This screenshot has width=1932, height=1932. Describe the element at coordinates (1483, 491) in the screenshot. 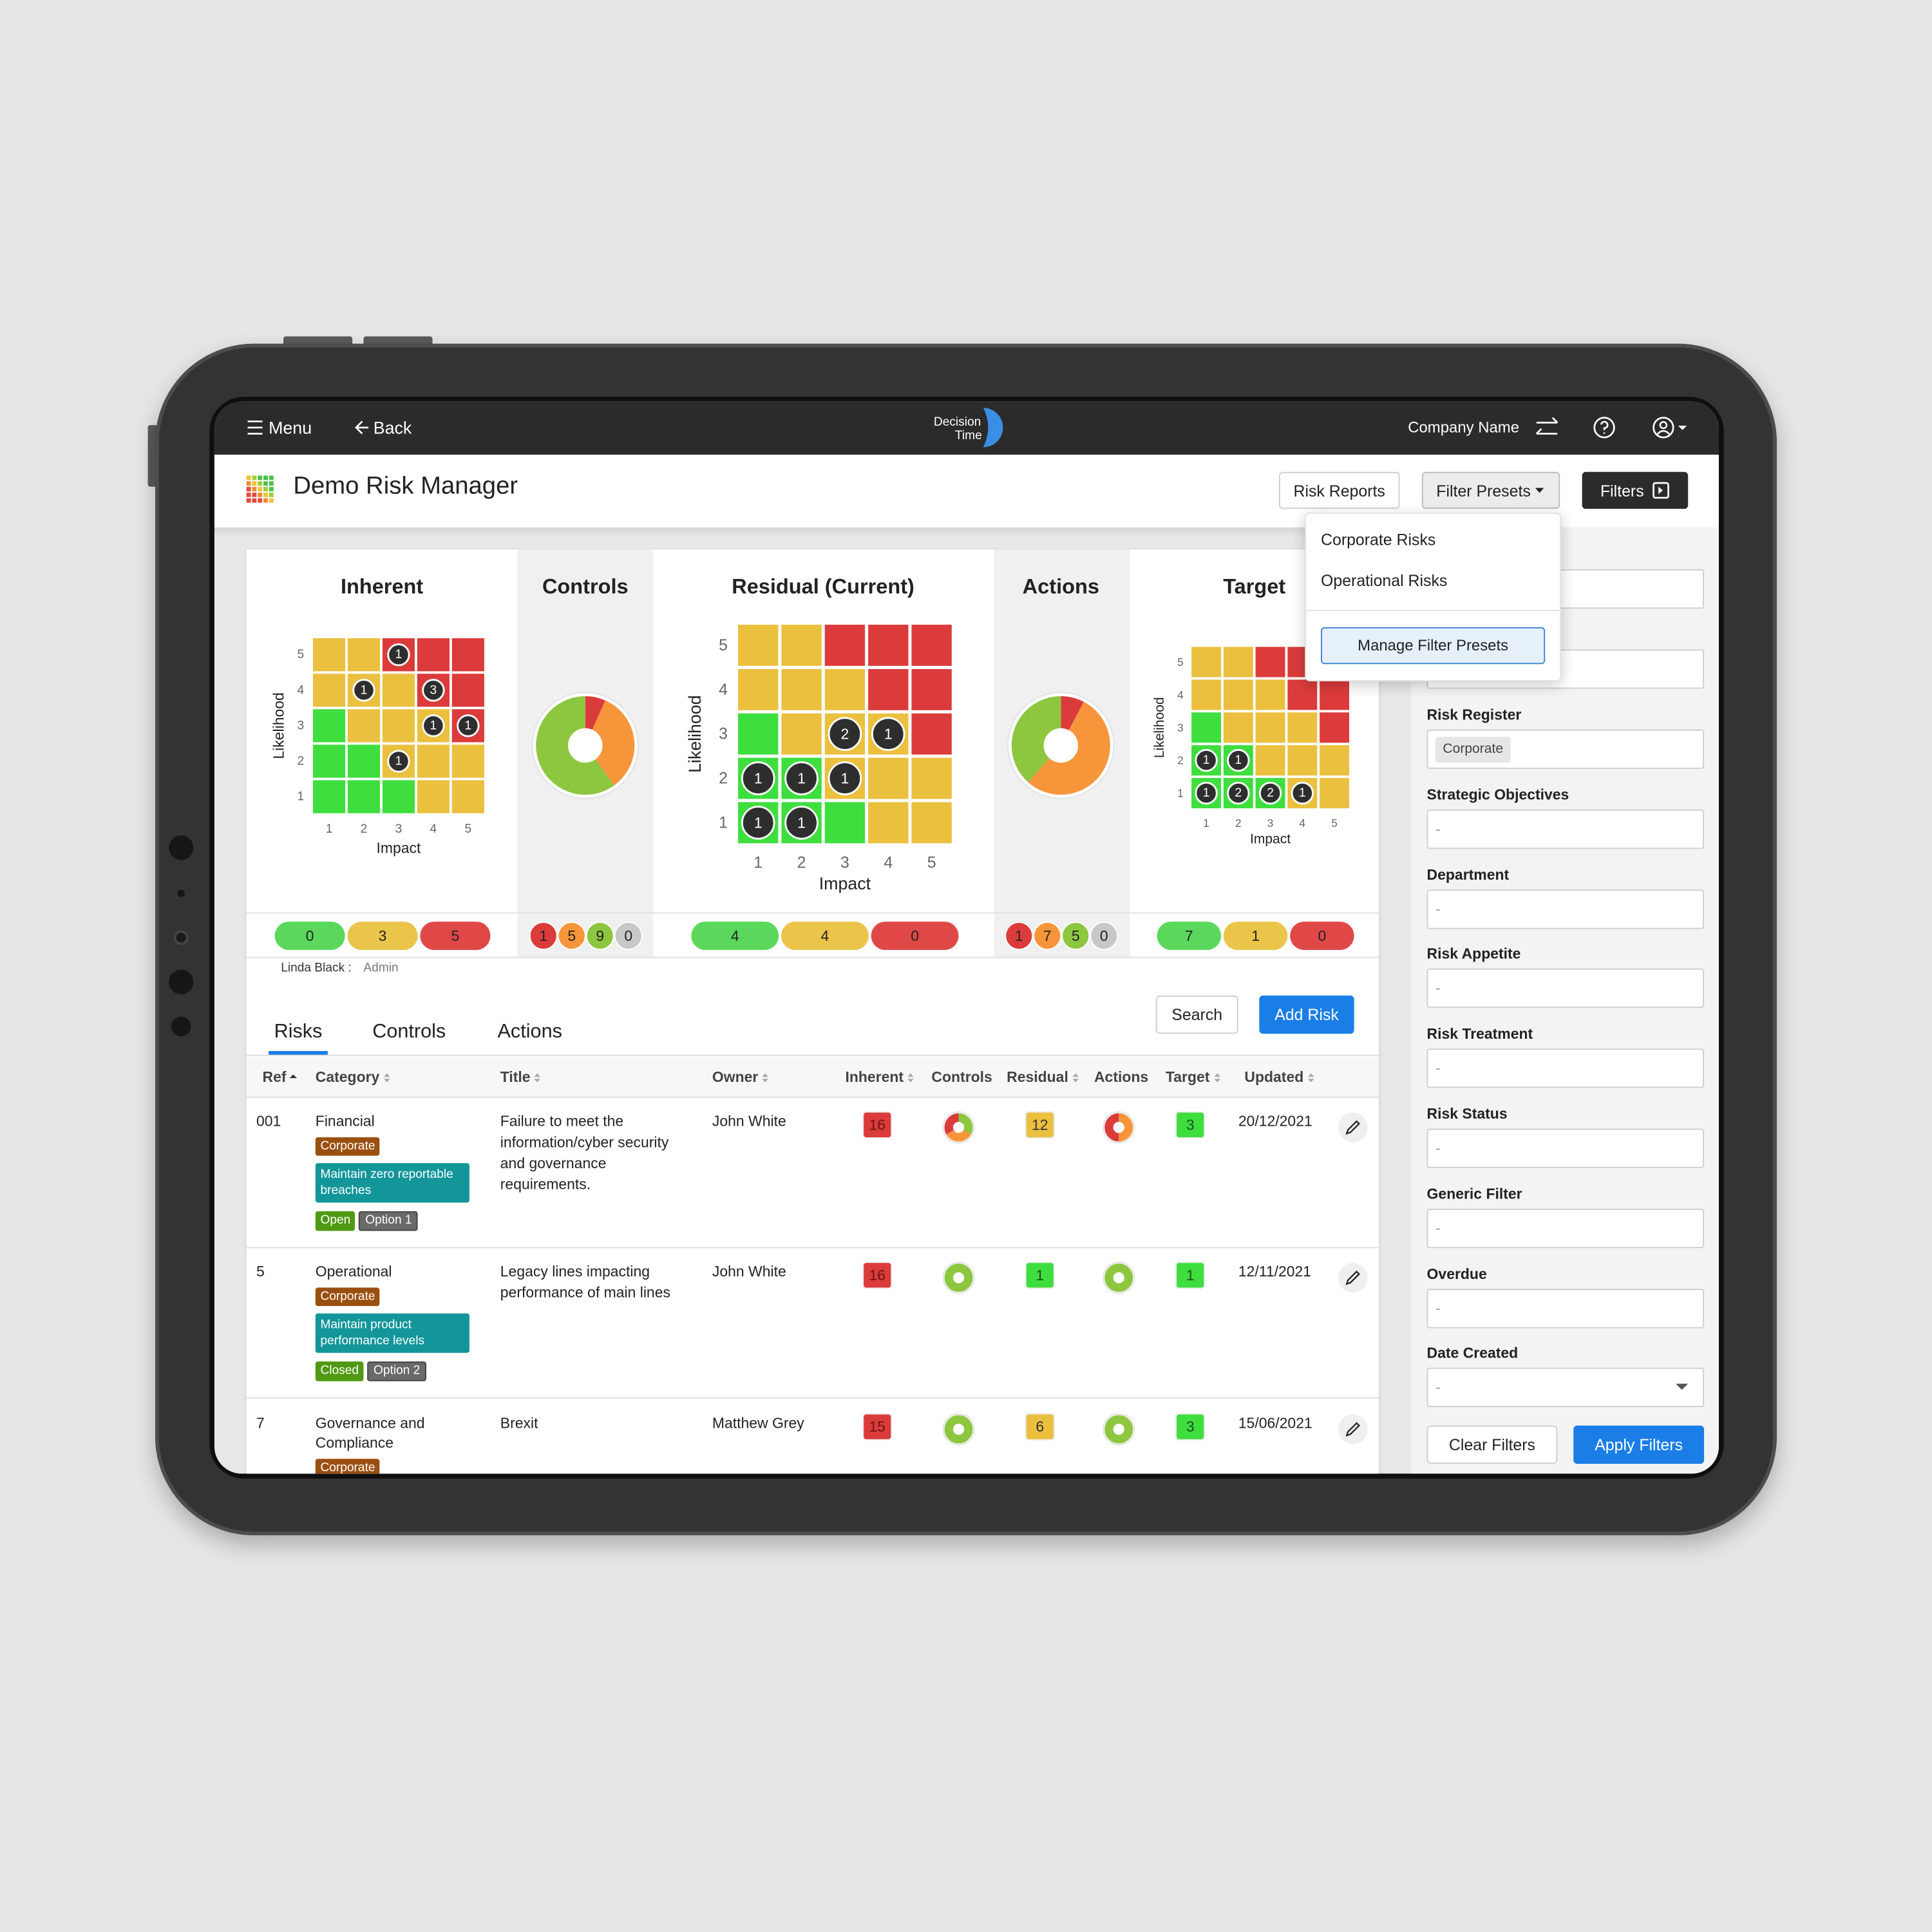

I see `filter-presets-button-label: Filter Presets` at that location.